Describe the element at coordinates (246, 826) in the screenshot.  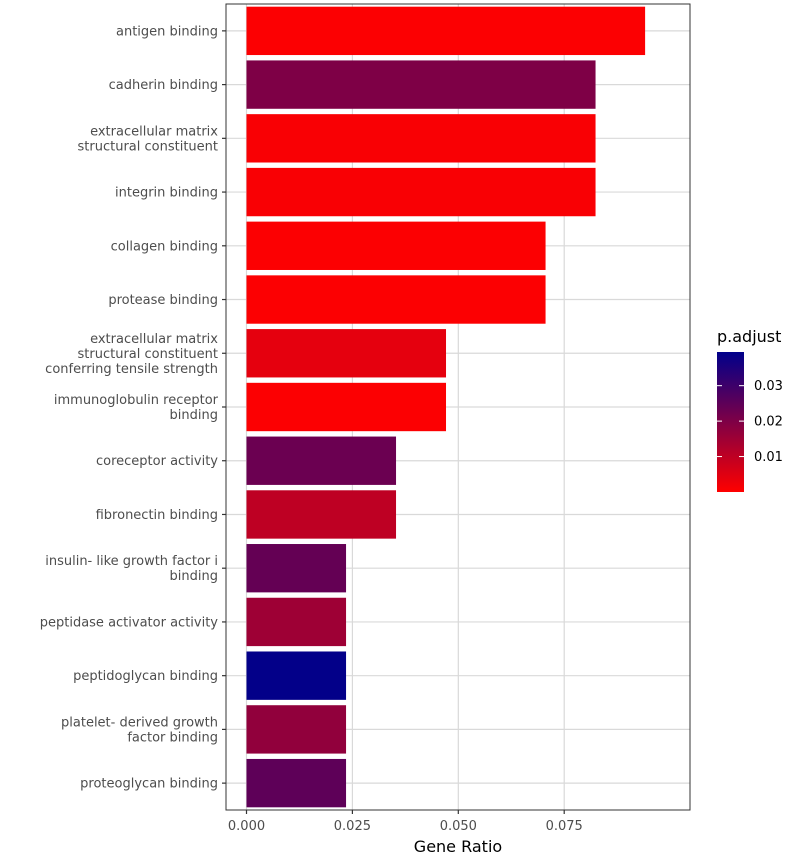
I see `x-tick-label: 0.000` at that location.